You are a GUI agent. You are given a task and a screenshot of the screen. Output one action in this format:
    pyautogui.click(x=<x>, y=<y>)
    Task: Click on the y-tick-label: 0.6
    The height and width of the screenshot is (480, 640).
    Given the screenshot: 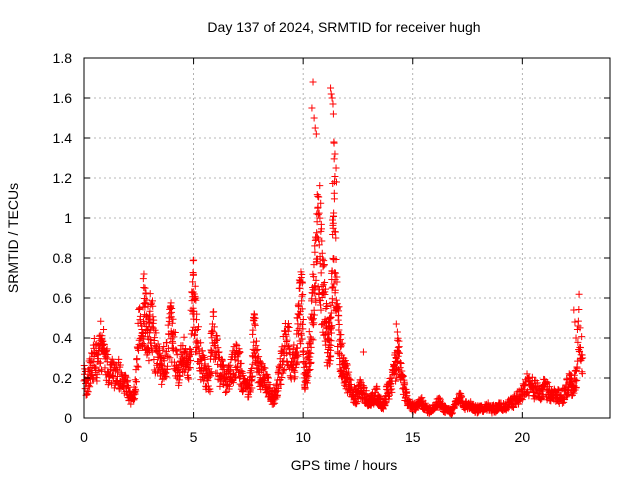 What is the action you would take?
    pyautogui.click(x=63, y=298)
    